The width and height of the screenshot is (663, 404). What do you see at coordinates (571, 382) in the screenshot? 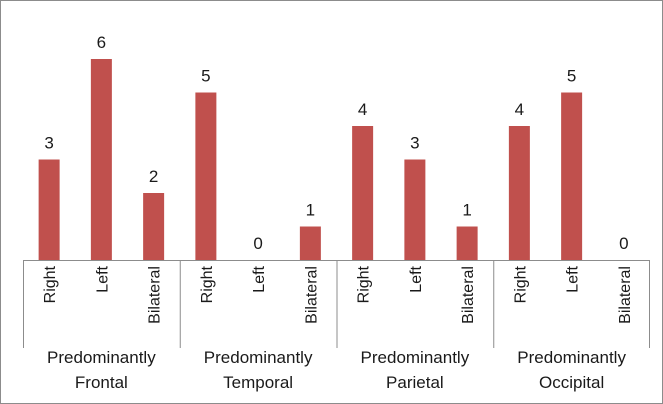
I see `group-label: Occipital` at bounding box center [571, 382].